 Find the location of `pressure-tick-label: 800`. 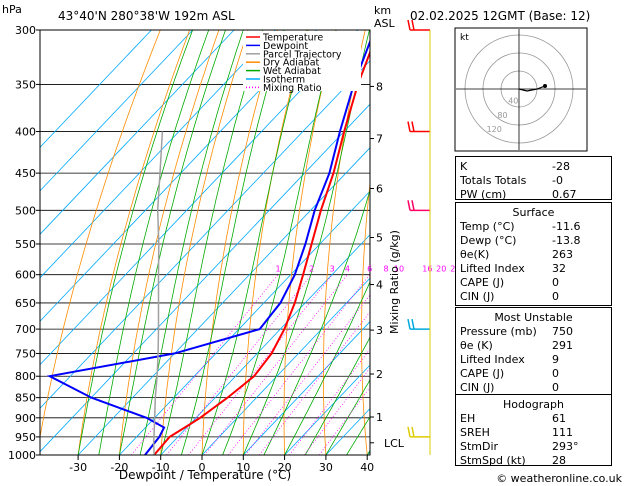

pressure-tick-label: 800 is located at coordinates (25, 376).